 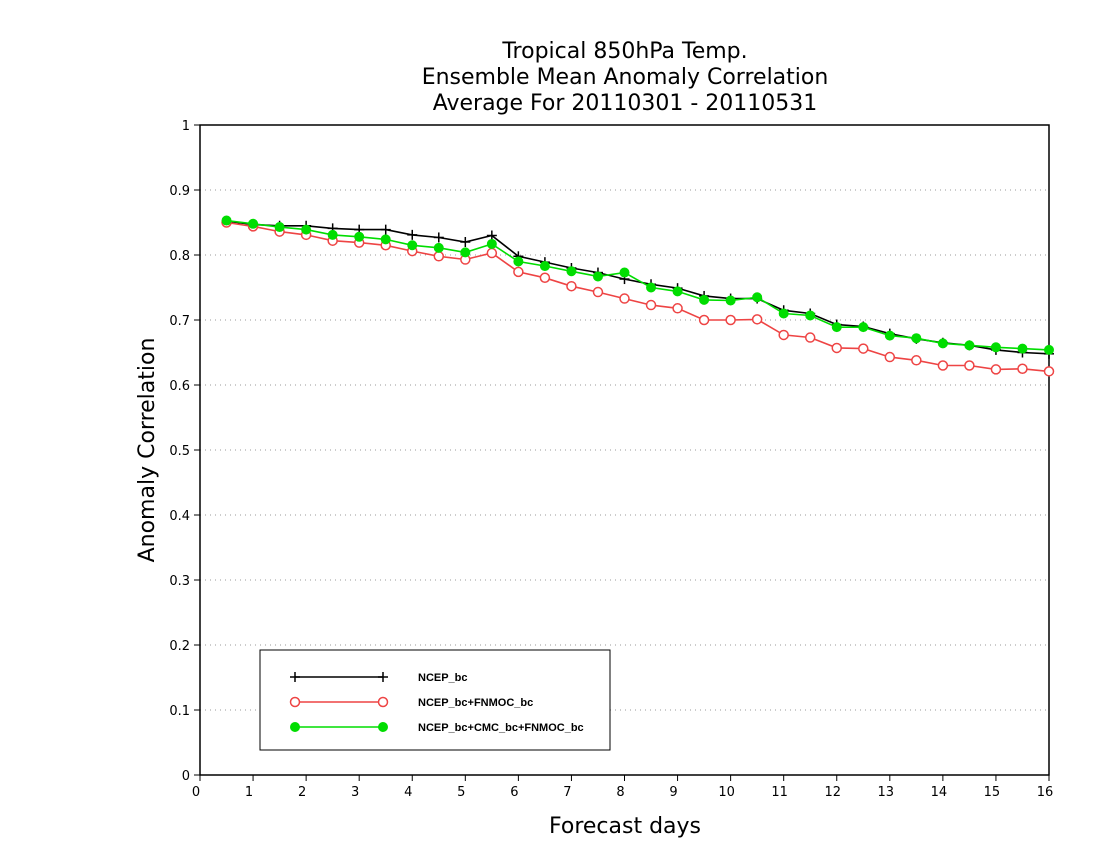 What do you see at coordinates (186, 126) in the screenshot?
I see `y-tick-label: 1` at bounding box center [186, 126].